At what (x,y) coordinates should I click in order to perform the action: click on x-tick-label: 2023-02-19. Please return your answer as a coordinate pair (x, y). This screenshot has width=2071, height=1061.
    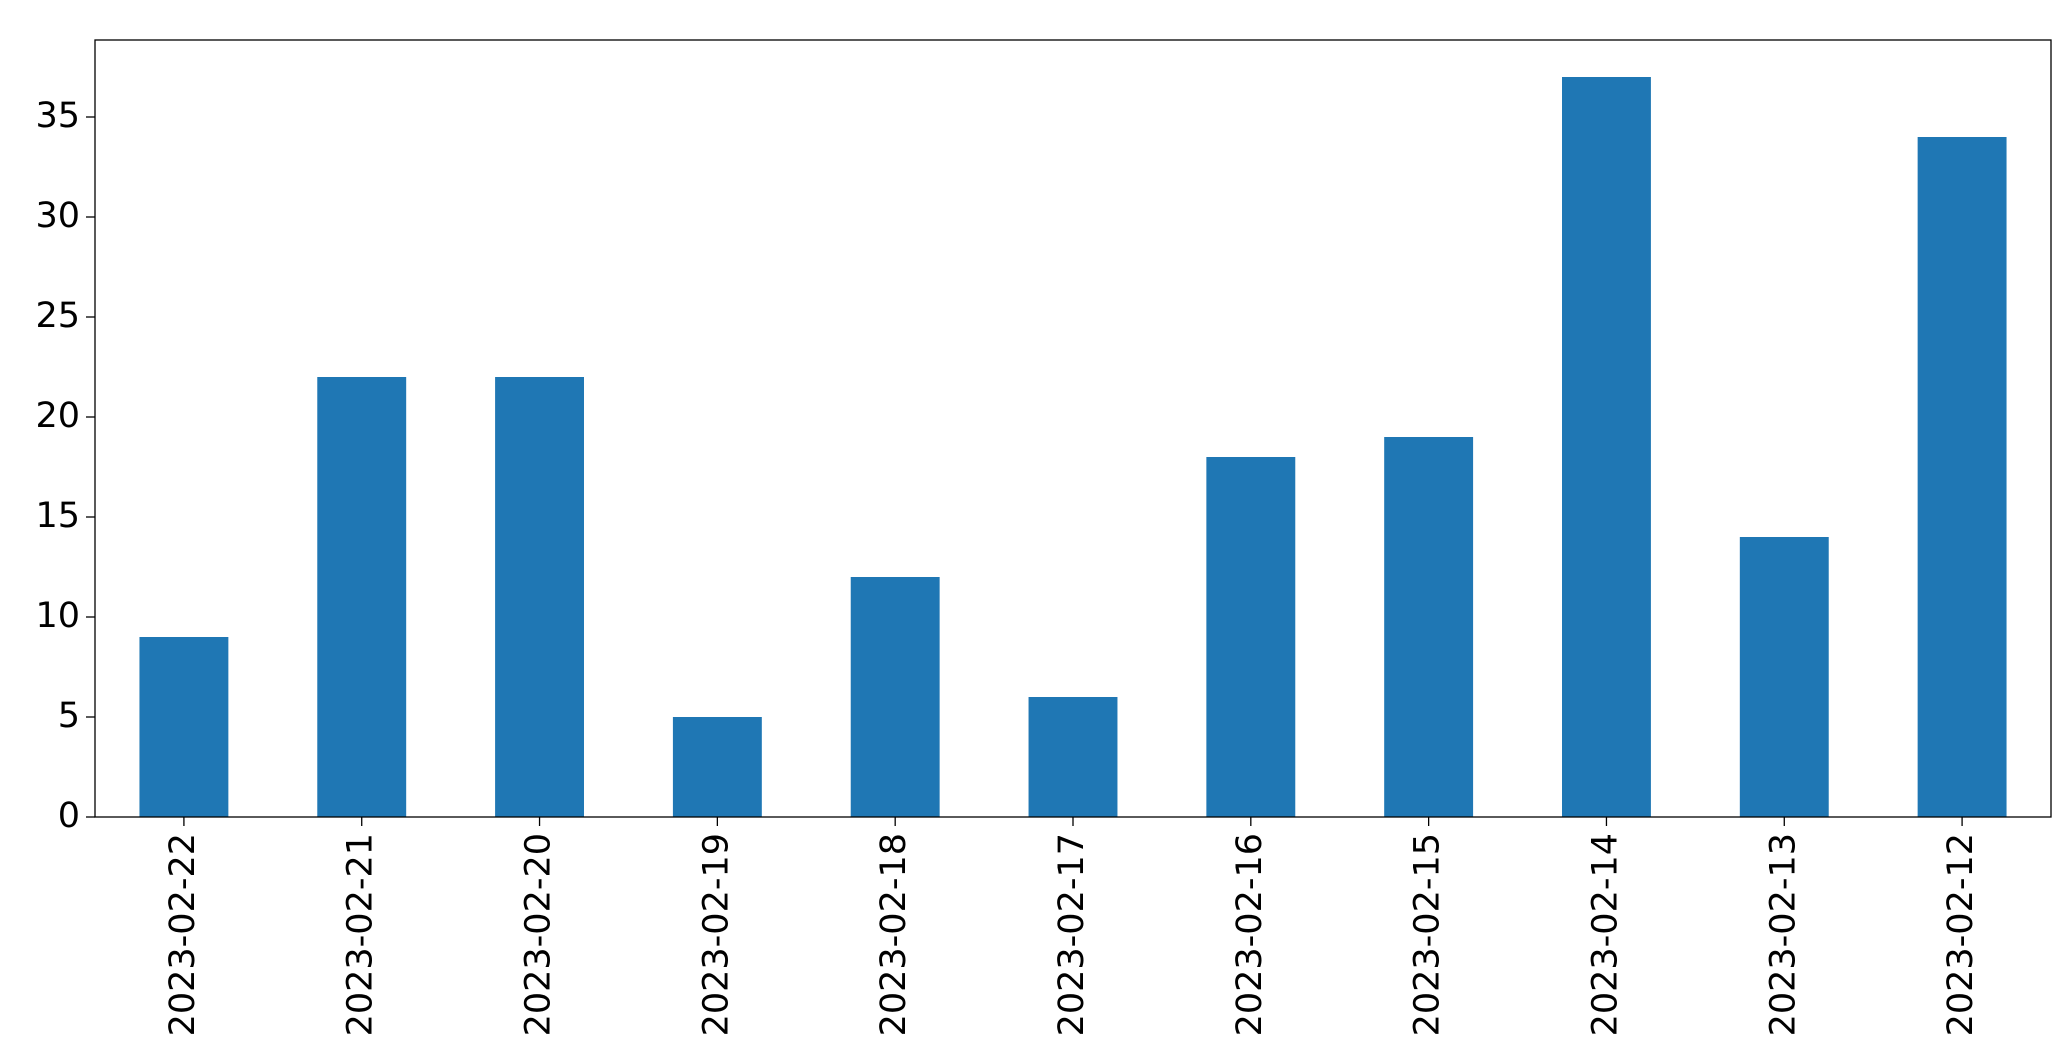
    Looking at the image, I should click on (716, 934).